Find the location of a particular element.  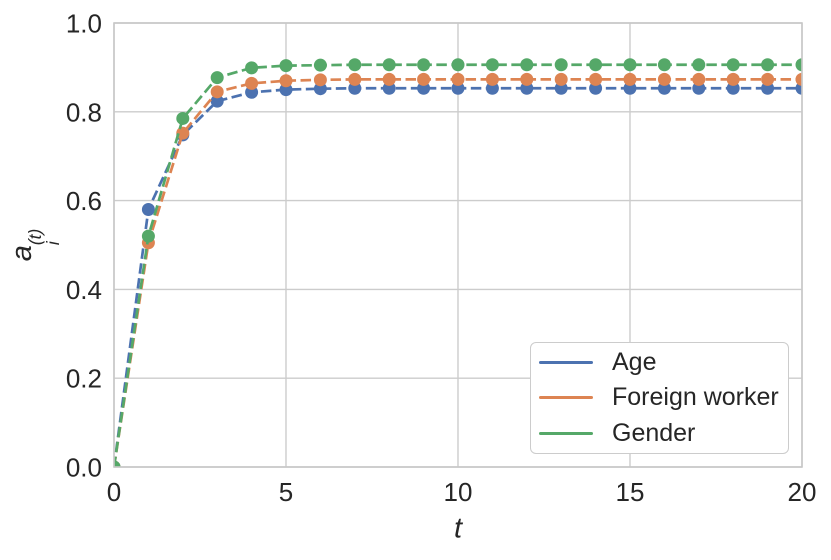

legend-swatch-foreign-worker is located at coordinates (566, 398).